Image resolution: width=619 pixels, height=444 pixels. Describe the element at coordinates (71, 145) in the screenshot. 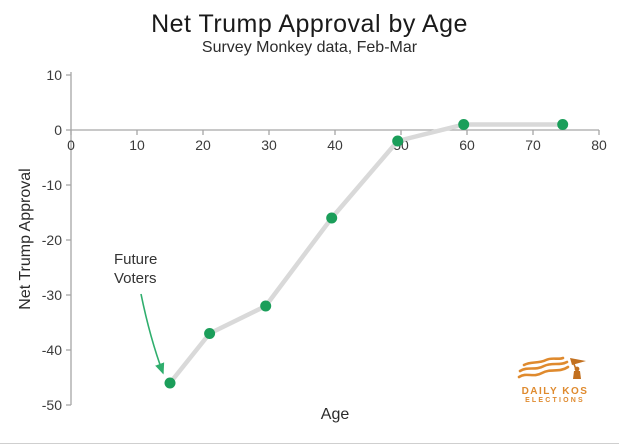

I see `x-tick-label: 0` at that location.